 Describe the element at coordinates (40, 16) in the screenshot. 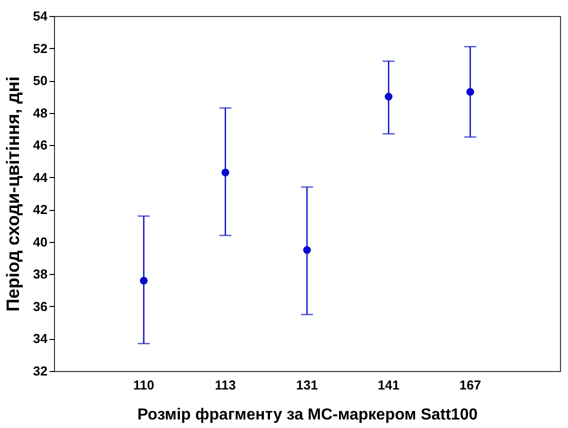

I see `y-tick-label: 54` at that location.